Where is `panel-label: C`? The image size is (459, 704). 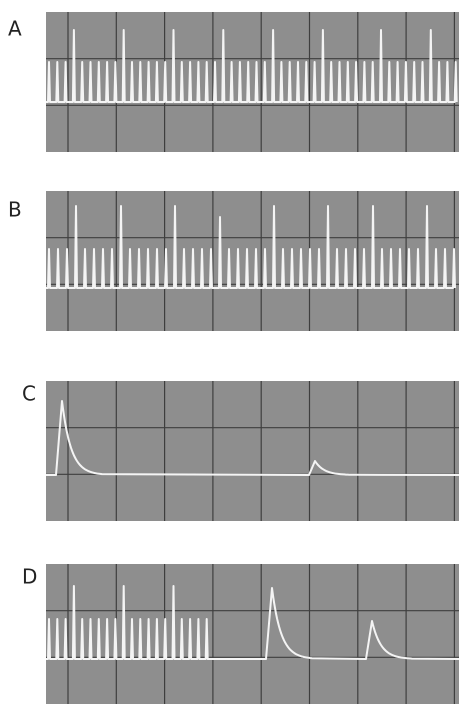
panel-label: C is located at coordinates (29, 394).